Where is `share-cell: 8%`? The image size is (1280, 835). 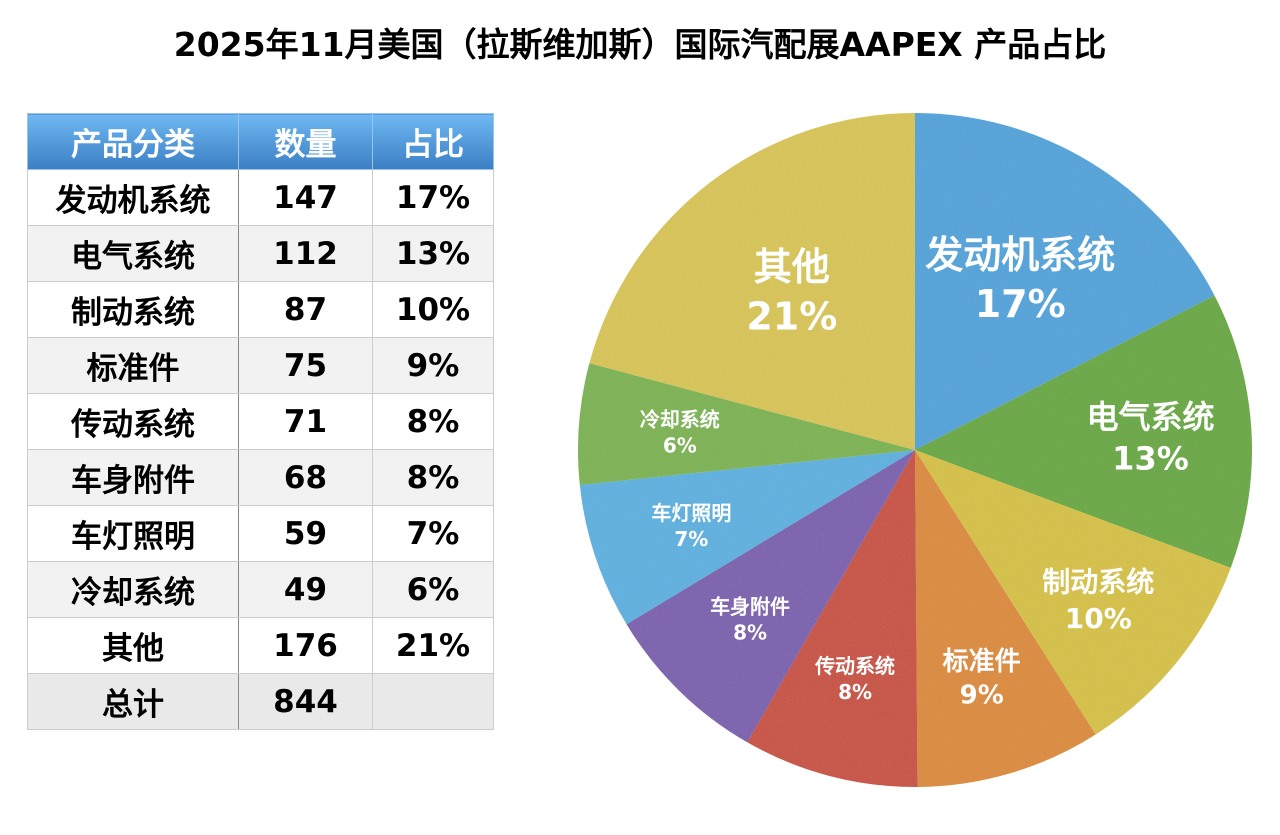
share-cell: 8% is located at coordinates (433, 421).